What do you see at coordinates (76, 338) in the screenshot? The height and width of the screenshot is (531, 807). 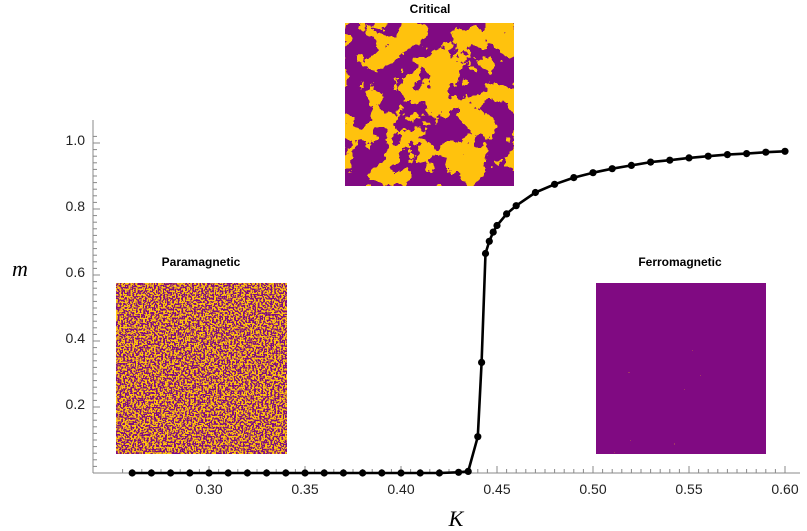 I see `y-tick-label: 0.4` at bounding box center [76, 338].